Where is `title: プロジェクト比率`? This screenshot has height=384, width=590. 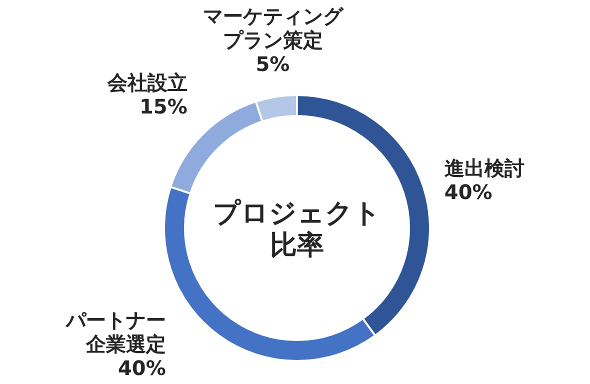
title: プロジェクト比率 is located at coordinates (297, 229).